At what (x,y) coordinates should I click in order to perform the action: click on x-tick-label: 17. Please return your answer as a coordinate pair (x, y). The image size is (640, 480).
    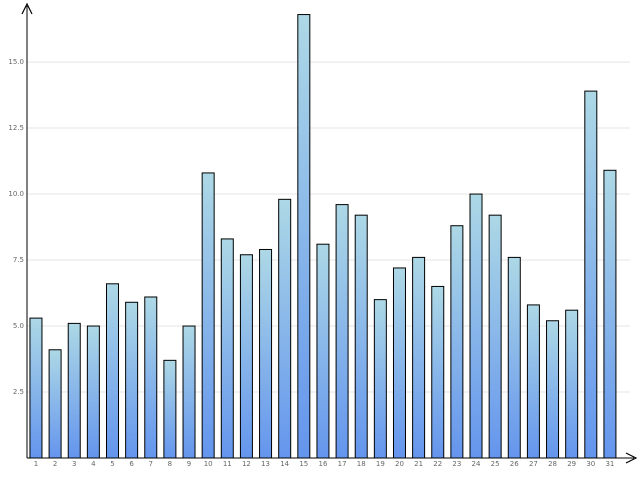
    Looking at the image, I should click on (342, 464).